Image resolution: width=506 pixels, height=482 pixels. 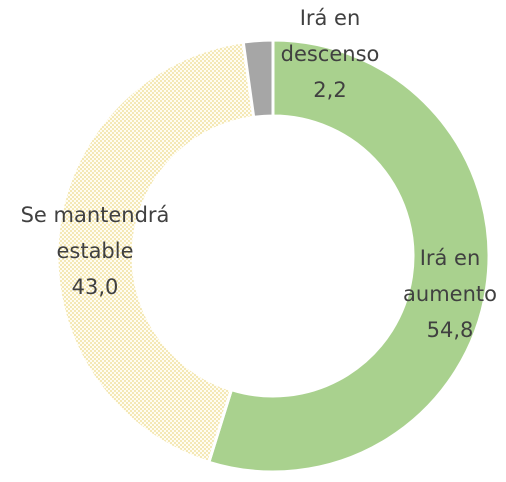 What do you see at coordinates (450, 330) in the screenshot?
I see `value-label: 54,8` at bounding box center [450, 330].